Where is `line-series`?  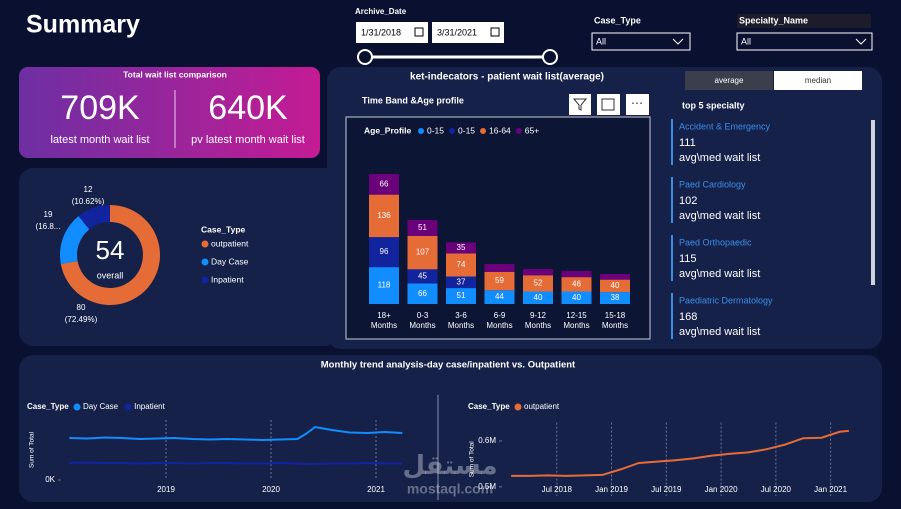
line-series is located at coordinates (680, 453).